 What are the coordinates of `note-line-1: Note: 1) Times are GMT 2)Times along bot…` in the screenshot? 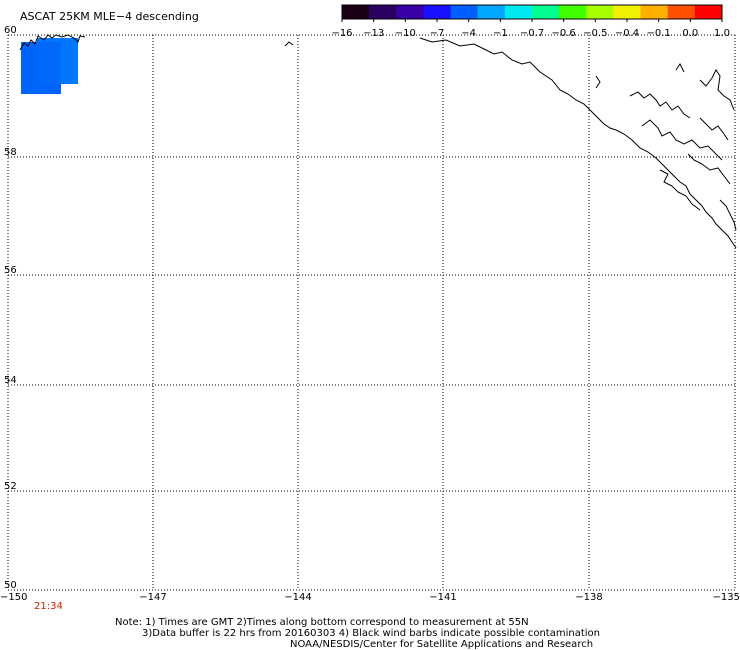 It's located at (322, 622).